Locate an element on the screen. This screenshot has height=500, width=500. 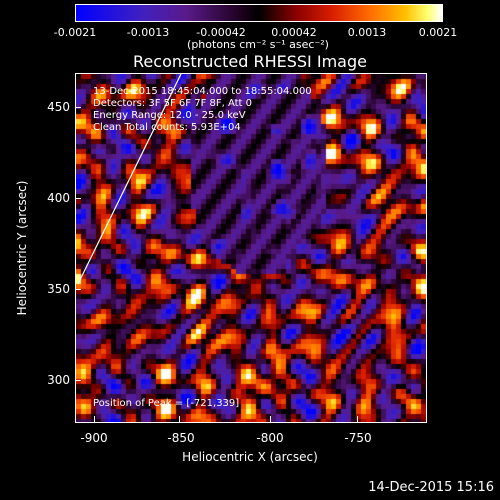
time-range-label: 13-Dec-2015 18:45:04.000 to 18:55:04.000 is located at coordinates (202, 91).